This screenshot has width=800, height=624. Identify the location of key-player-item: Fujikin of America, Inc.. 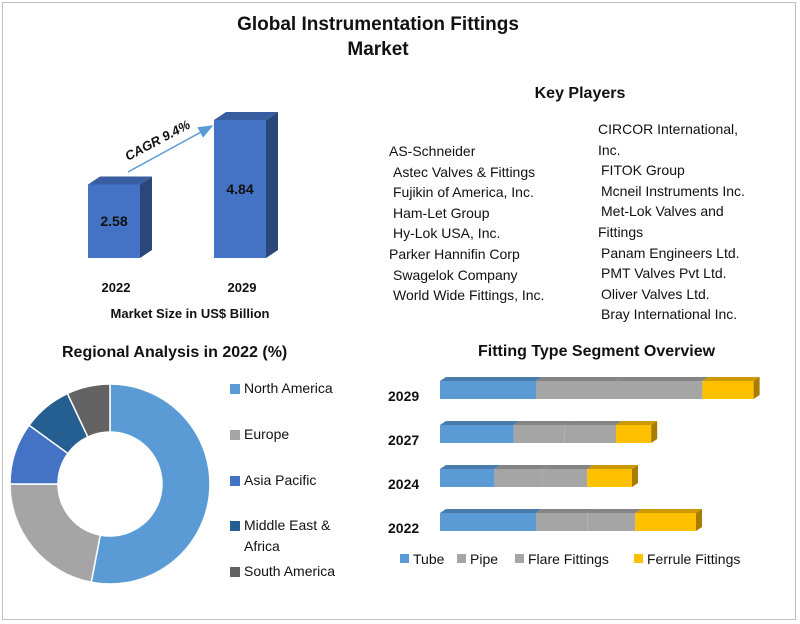
(463, 192).